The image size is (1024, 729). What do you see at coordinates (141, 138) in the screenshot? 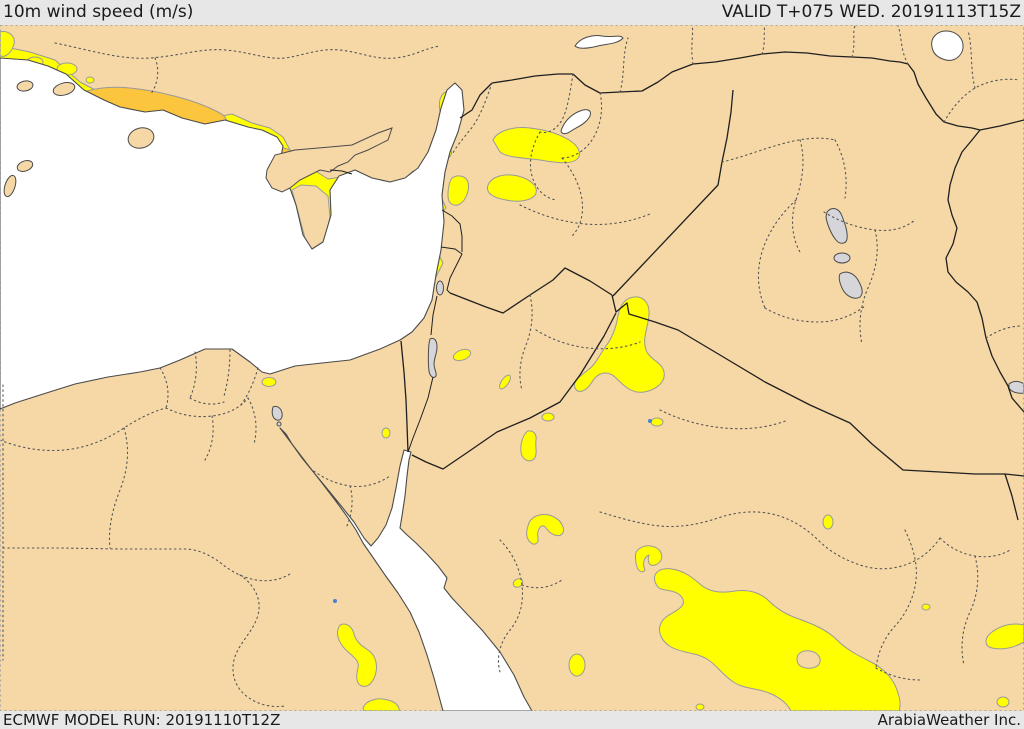
I see `island-in-strong-wind` at bounding box center [141, 138].